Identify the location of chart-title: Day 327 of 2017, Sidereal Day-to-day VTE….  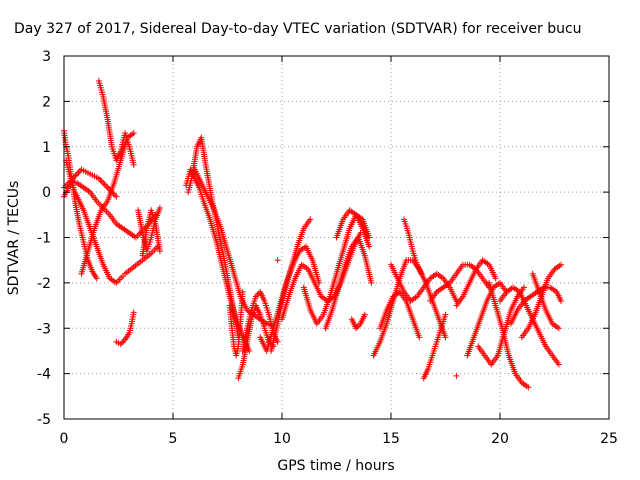
(298, 29).